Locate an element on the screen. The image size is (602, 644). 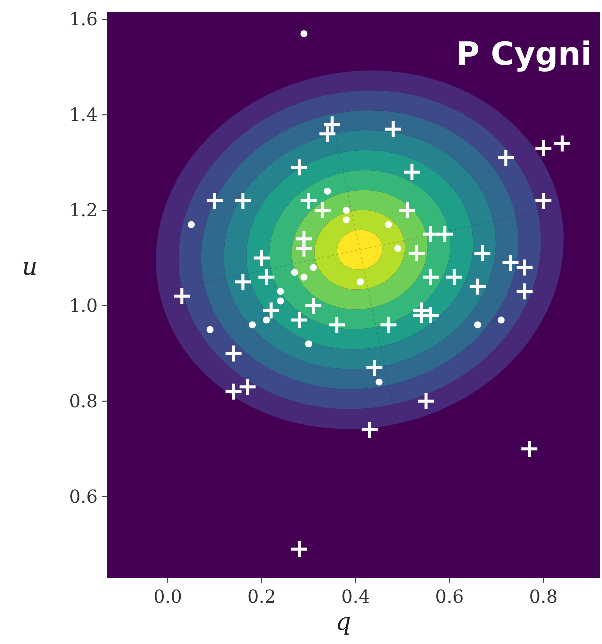
x-tick-label: 0.2 is located at coordinates (262, 597).